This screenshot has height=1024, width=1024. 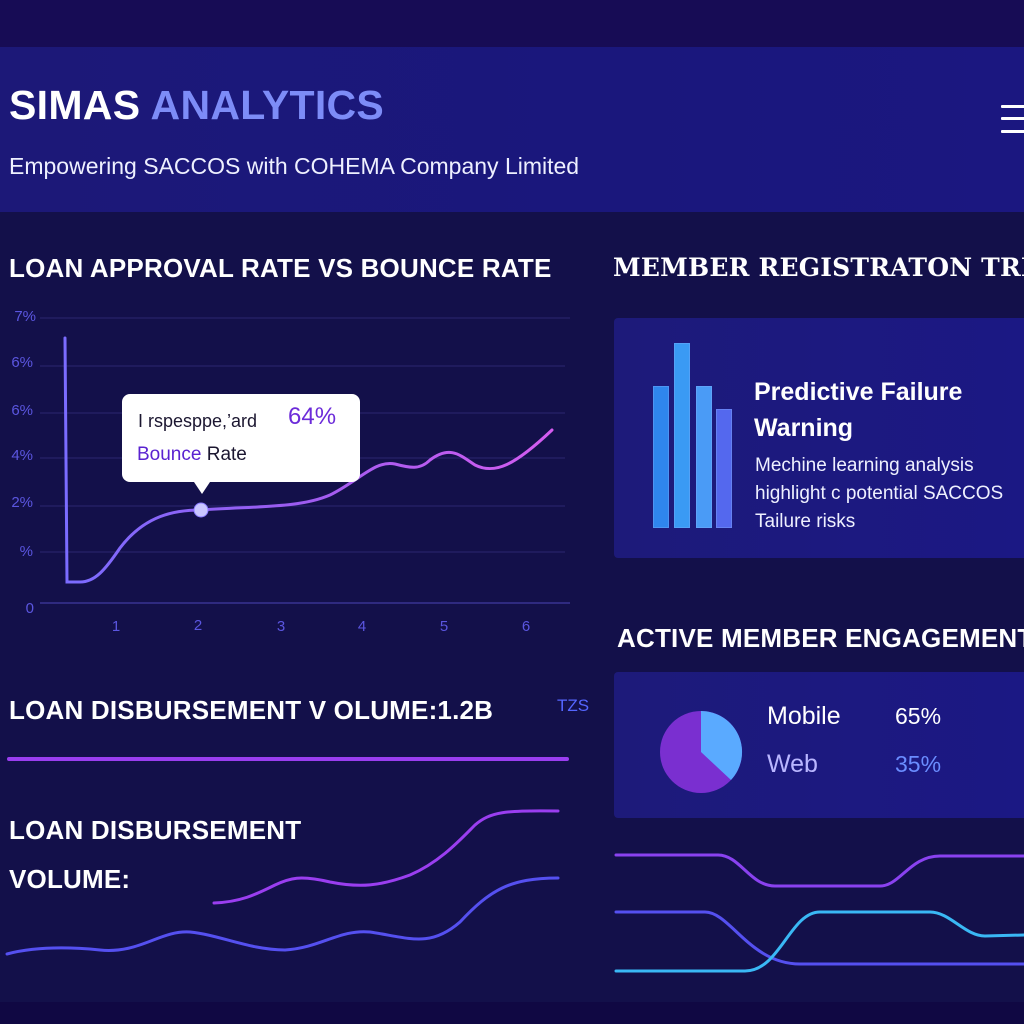 I want to click on x-tick: 6, so click(x=526, y=626).